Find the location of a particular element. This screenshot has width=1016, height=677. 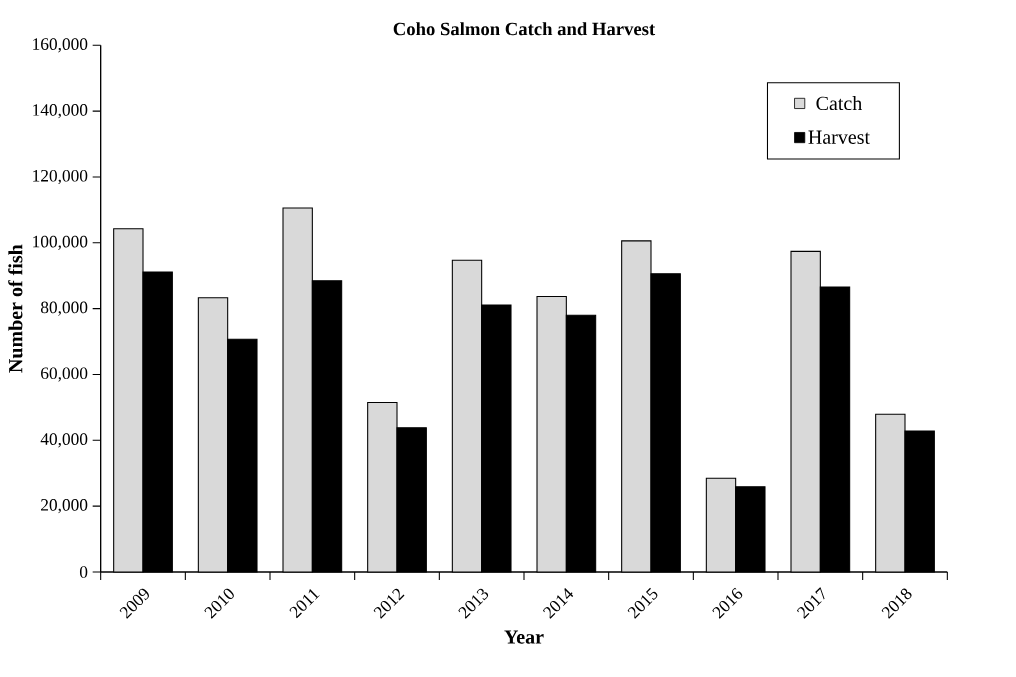

y-tick-label: 60,000 is located at coordinates (64, 374).